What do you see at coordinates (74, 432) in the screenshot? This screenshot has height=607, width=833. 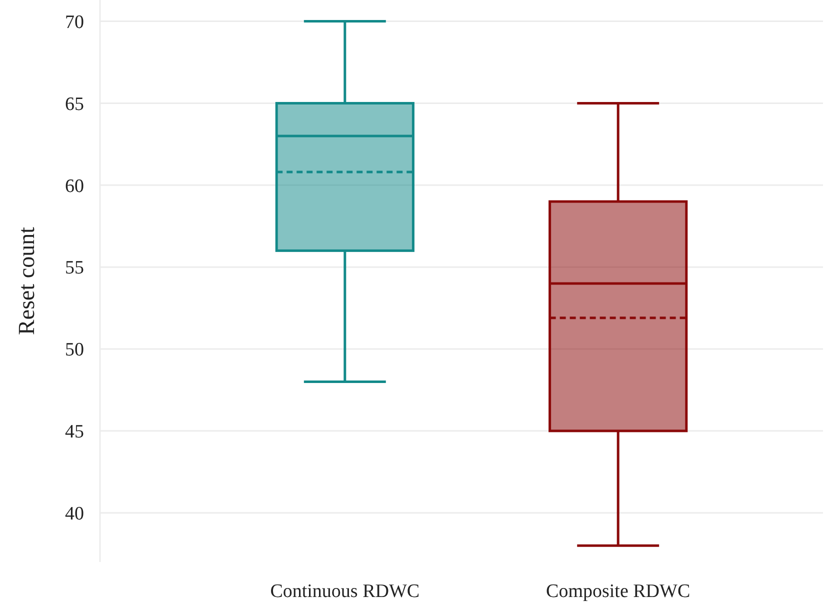 I see `y-tick-label: 45` at bounding box center [74, 432].